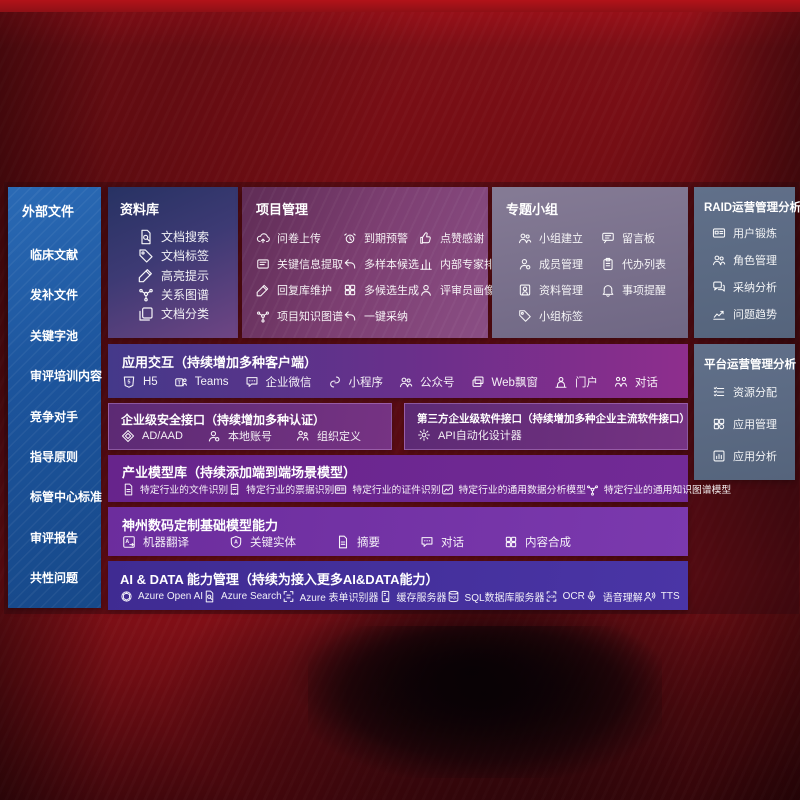 This screenshot has width=800, height=800. I want to click on doc-search-icon, so click(209, 596).